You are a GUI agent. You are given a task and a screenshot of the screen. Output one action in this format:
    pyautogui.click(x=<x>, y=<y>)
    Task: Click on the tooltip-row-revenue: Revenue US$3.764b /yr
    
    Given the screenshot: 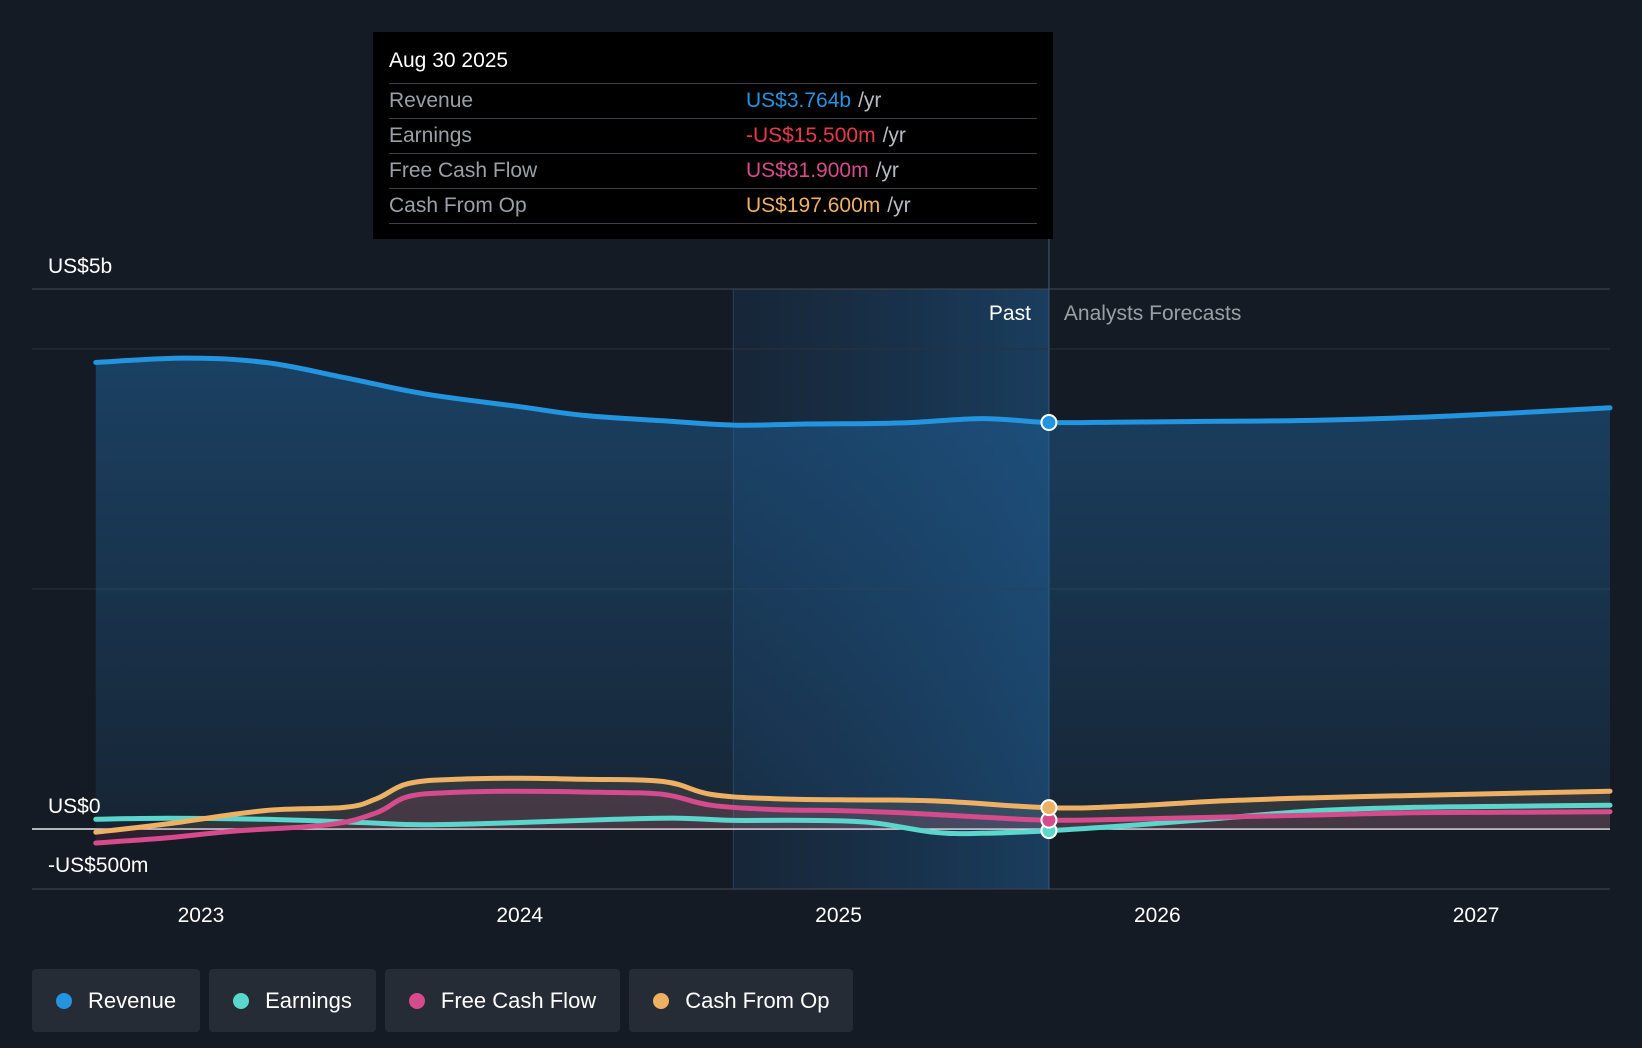 What is the action you would take?
    pyautogui.click(x=713, y=100)
    